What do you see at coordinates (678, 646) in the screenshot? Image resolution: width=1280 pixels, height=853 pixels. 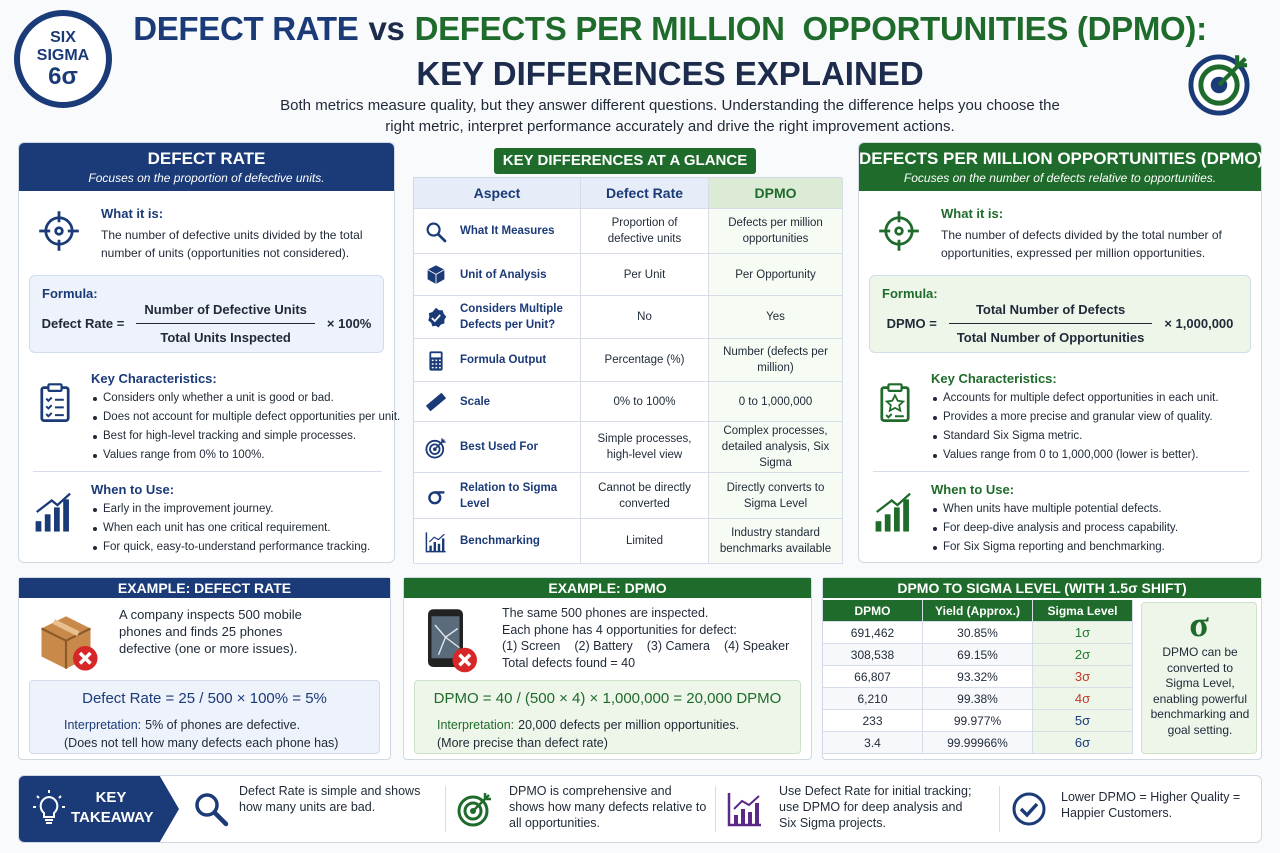 I see `opportunity: (3) Camera` at bounding box center [678, 646].